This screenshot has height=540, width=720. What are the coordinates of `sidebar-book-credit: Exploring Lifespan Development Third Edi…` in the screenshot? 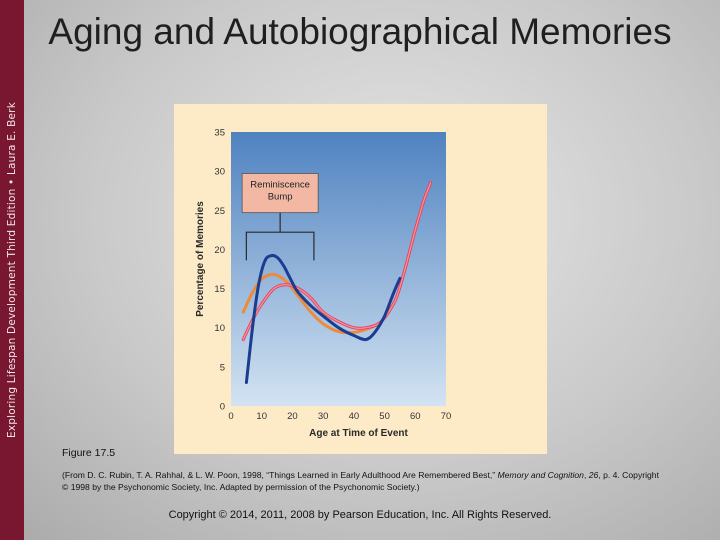 It's located at (12, 270).